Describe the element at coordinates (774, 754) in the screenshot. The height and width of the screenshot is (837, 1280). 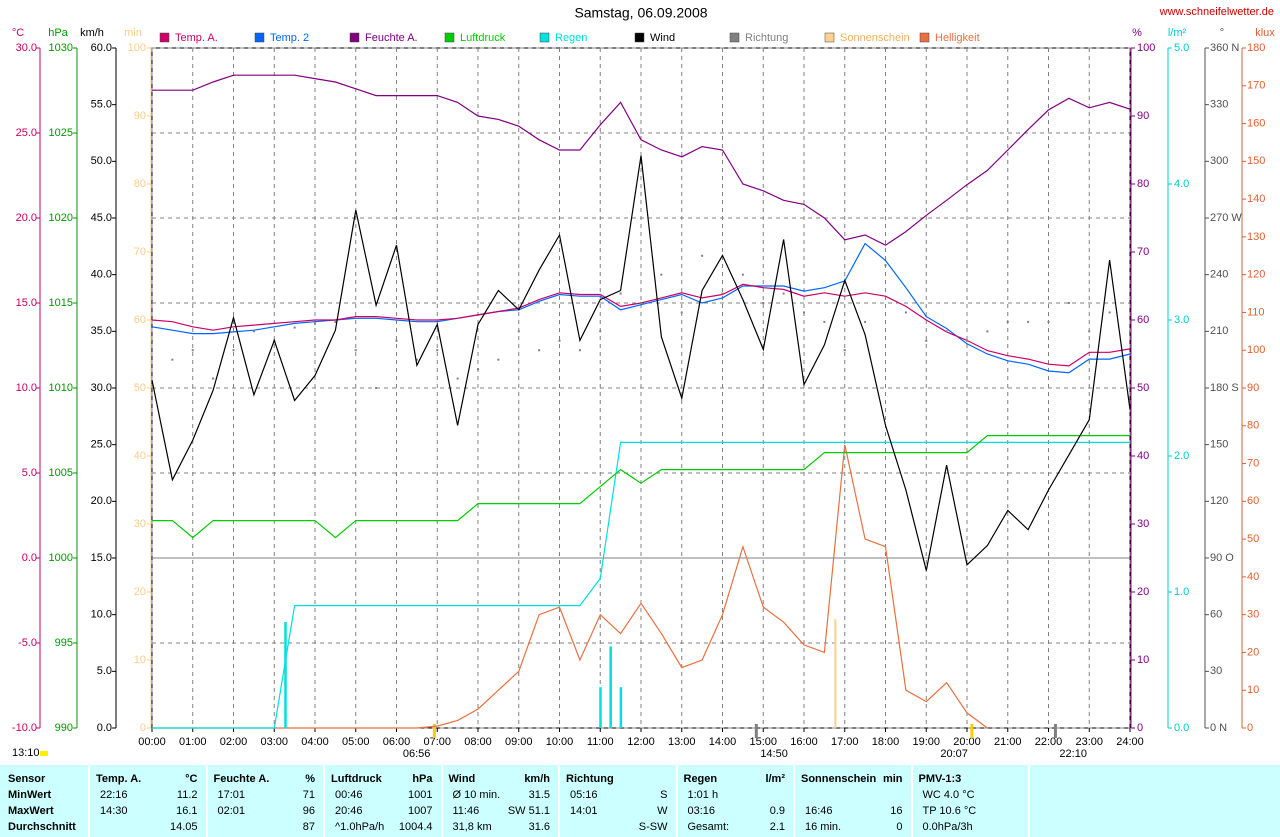
I see `event-label: 14:50` at that location.